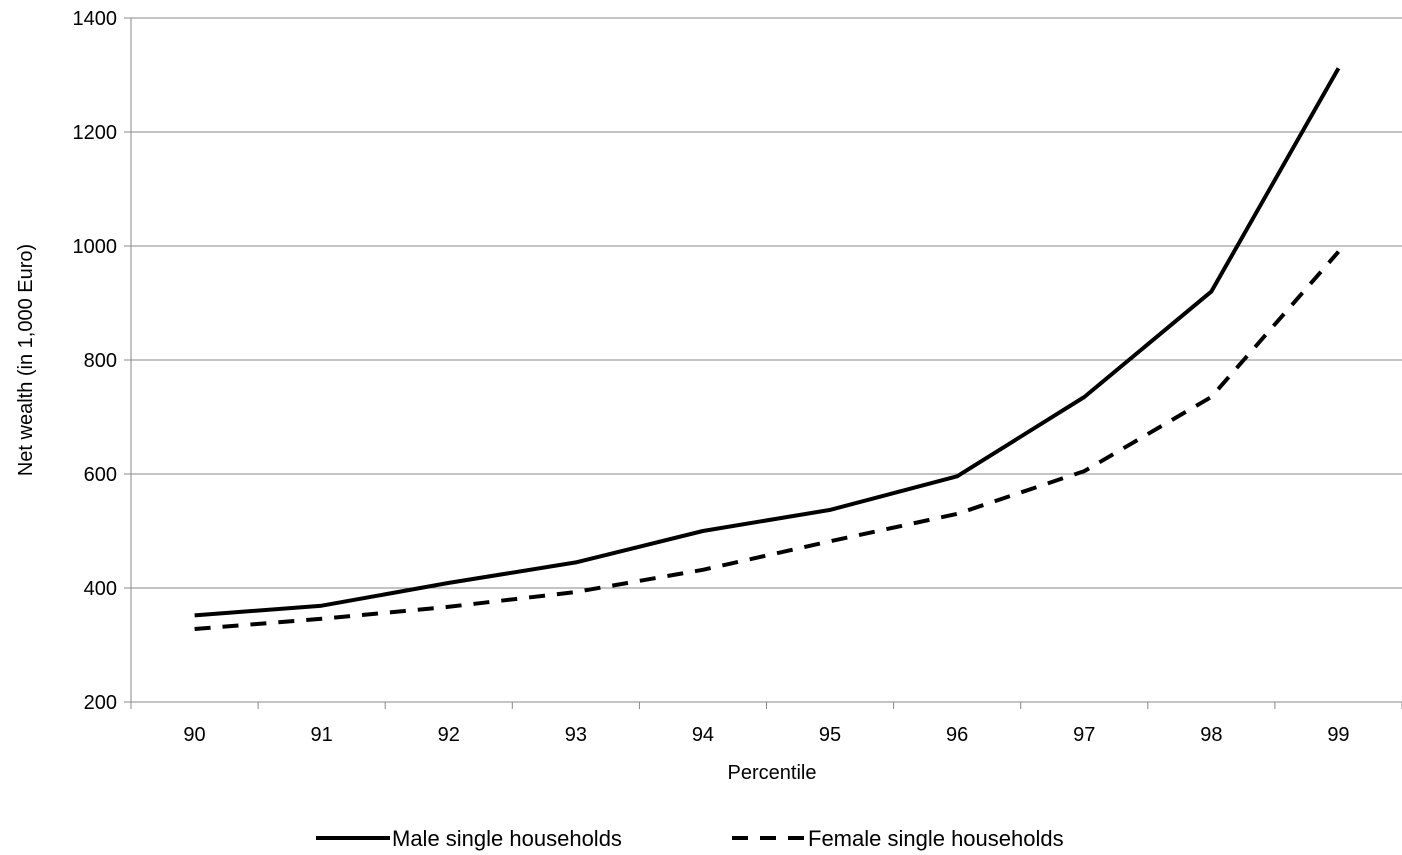 This screenshot has height=855, width=1402. Describe the element at coordinates (957, 735) in the screenshot. I see `x-tick-label: 96` at that location.